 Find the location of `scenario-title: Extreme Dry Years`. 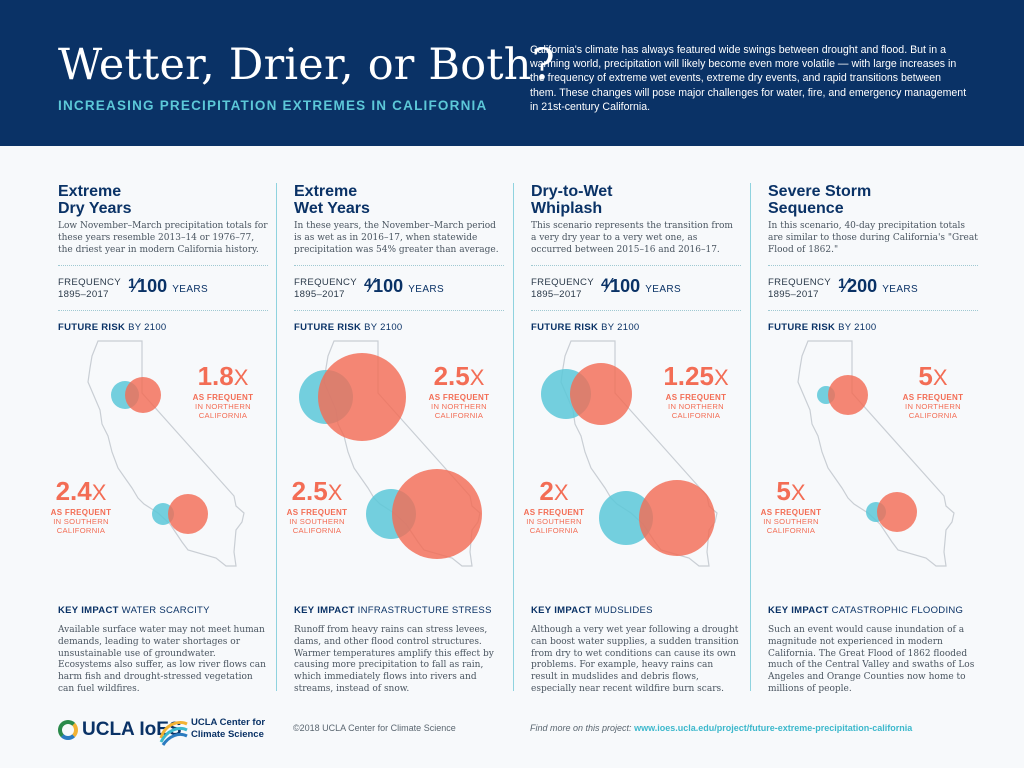

scenario-title: Extreme Dry Years is located at coordinates (95, 200).